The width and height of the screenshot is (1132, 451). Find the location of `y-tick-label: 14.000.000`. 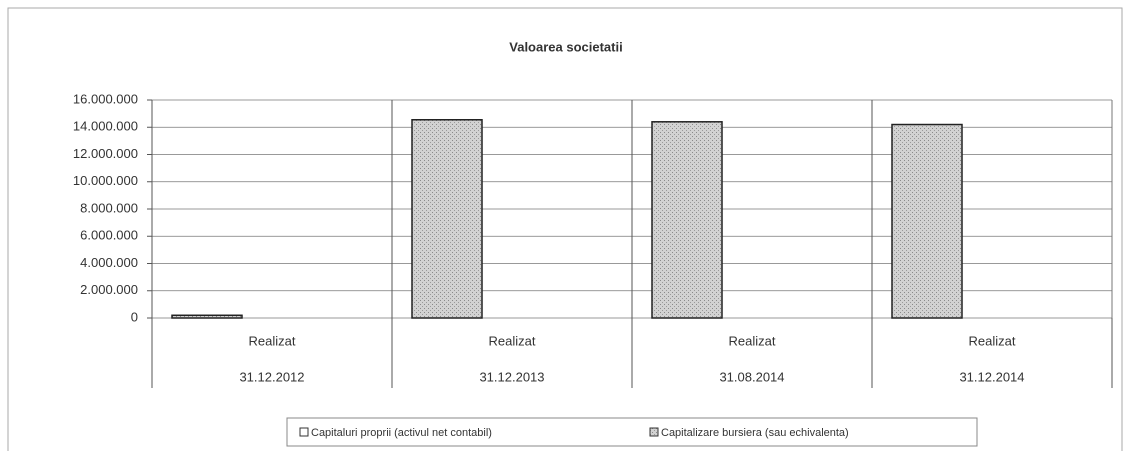

y-tick-label: 14.000.000 is located at coordinates (105, 126).